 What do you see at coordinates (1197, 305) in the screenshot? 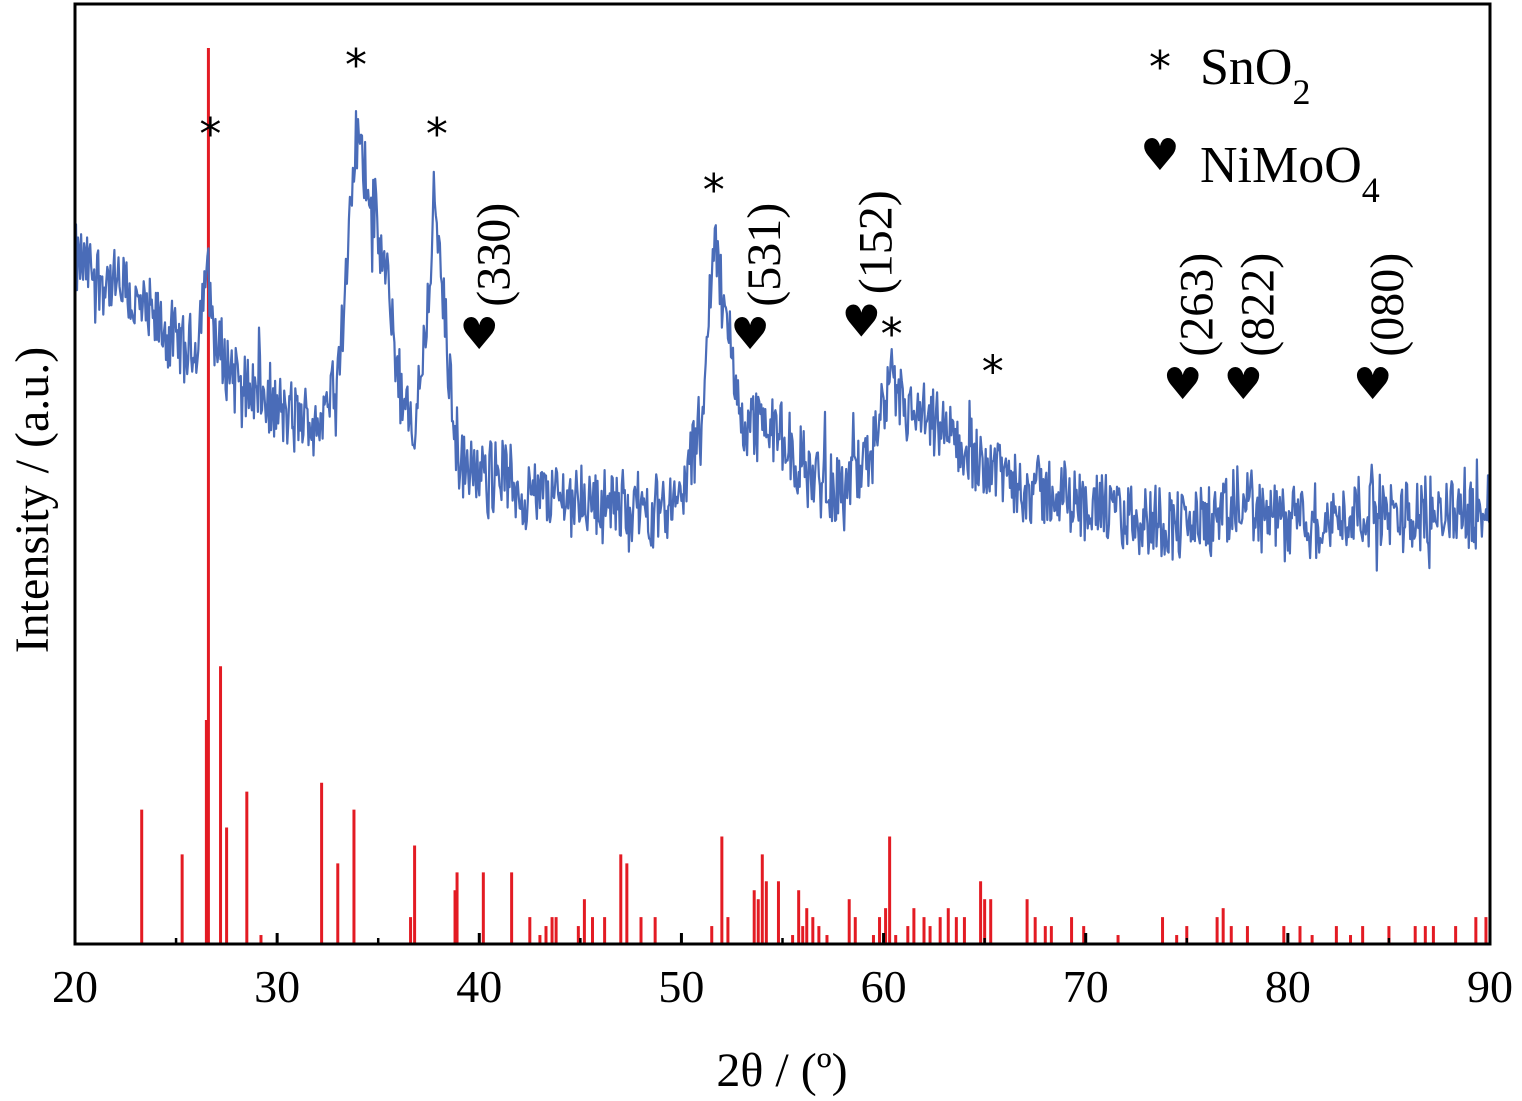
I see `miller-index-label: (263)` at bounding box center [1197, 305].